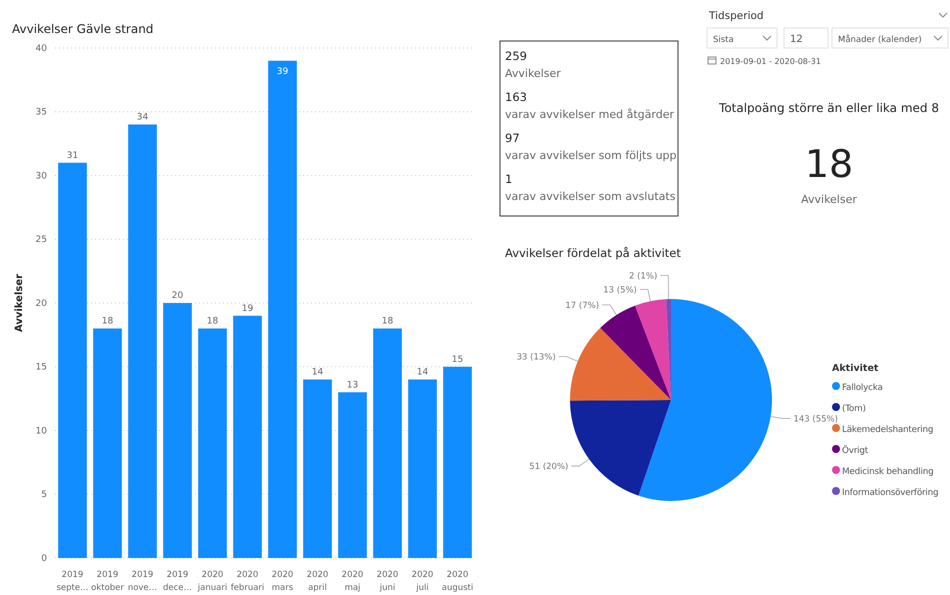 The width and height of the screenshot is (950, 595). Describe the element at coordinates (770, 61) in the screenshot. I see `text: 2019-09-01 - 2020-08-31` at that location.